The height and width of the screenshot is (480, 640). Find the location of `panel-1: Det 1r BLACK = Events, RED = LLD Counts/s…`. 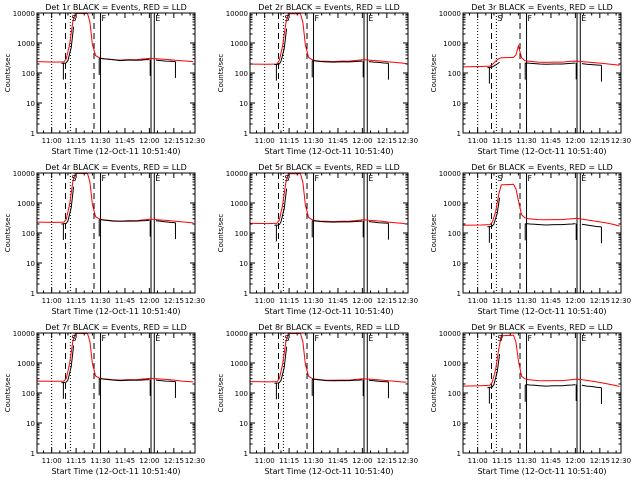

panel-1: Det 1r BLACK = Events, RED = LLD Counts/s… is located at coordinates (104, 79).